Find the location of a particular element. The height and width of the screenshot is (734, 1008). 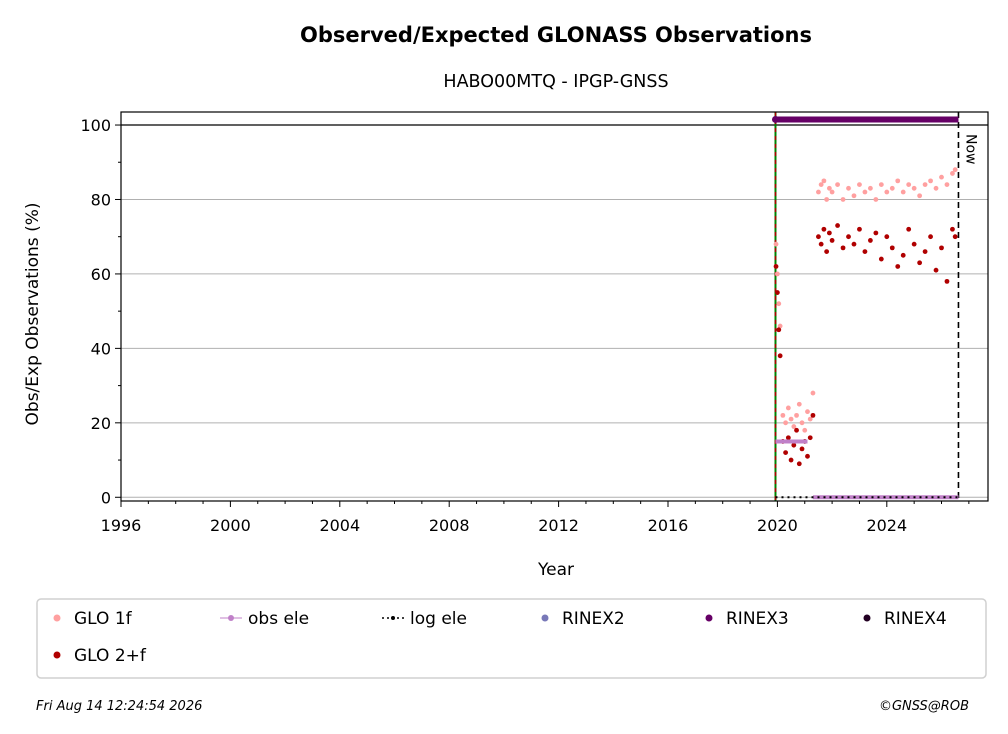

chart-title: Observed/Expected GLONASS Observations is located at coordinates (556, 35).